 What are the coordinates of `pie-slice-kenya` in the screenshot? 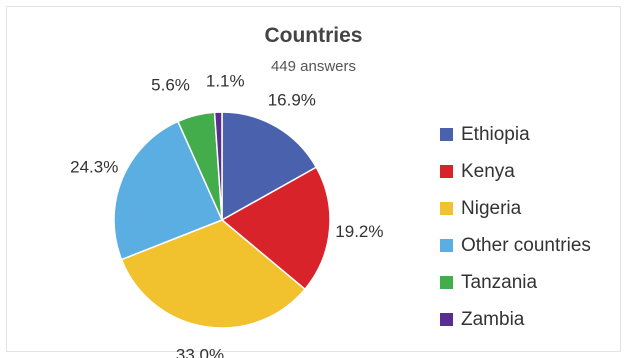 It's located at (275, 228).